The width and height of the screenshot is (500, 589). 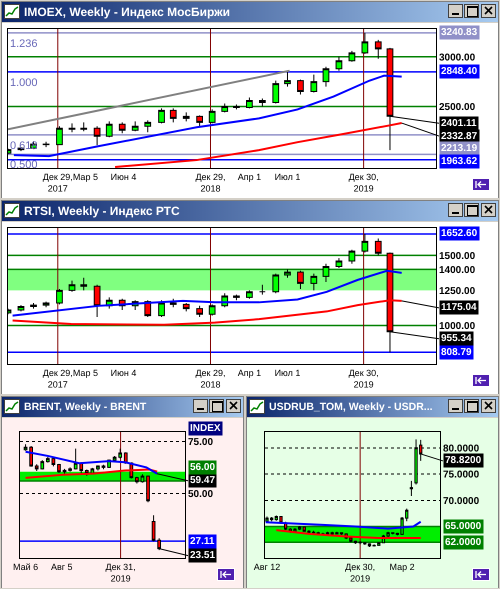 What do you see at coordinates (459, 148) in the screenshot?
I see `ref-line-label: 2213.19` at bounding box center [459, 148].